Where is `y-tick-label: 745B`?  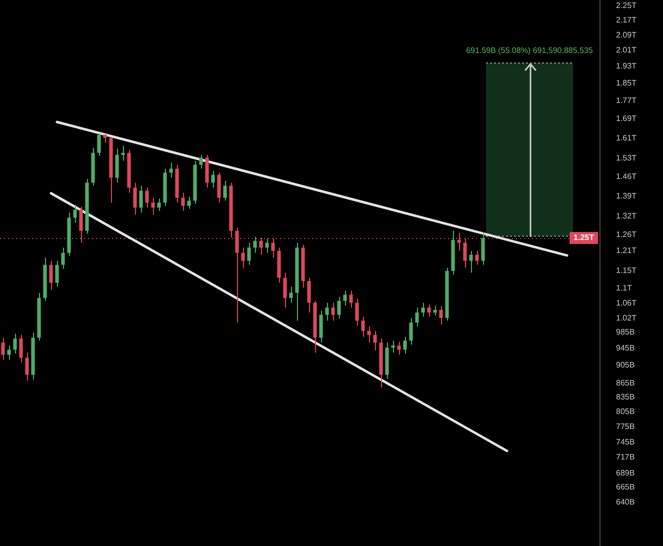
y-tick-label: 745B is located at coordinates (625, 442).